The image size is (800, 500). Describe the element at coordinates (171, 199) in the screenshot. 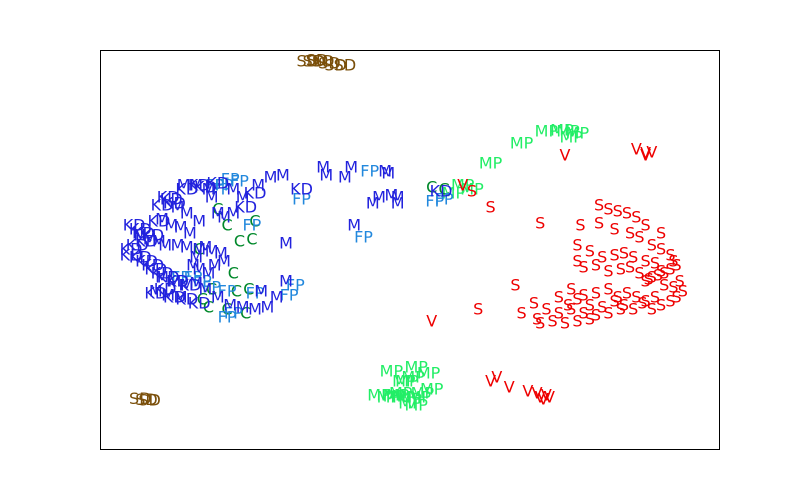

I see `point-kd-6: KD` at that location.